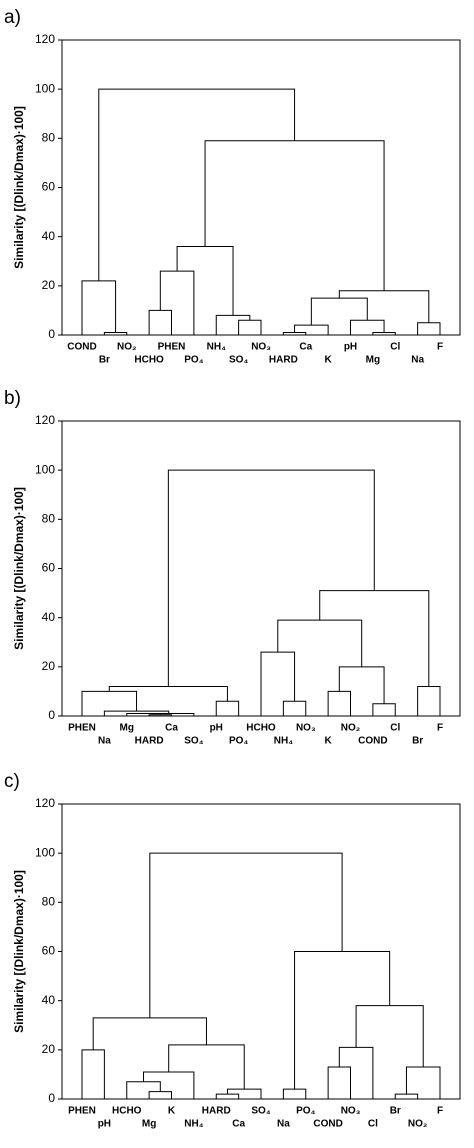 The width and height of the screenshot is (474, 1148). I want to click on panel-label: c), so click(12, 781).